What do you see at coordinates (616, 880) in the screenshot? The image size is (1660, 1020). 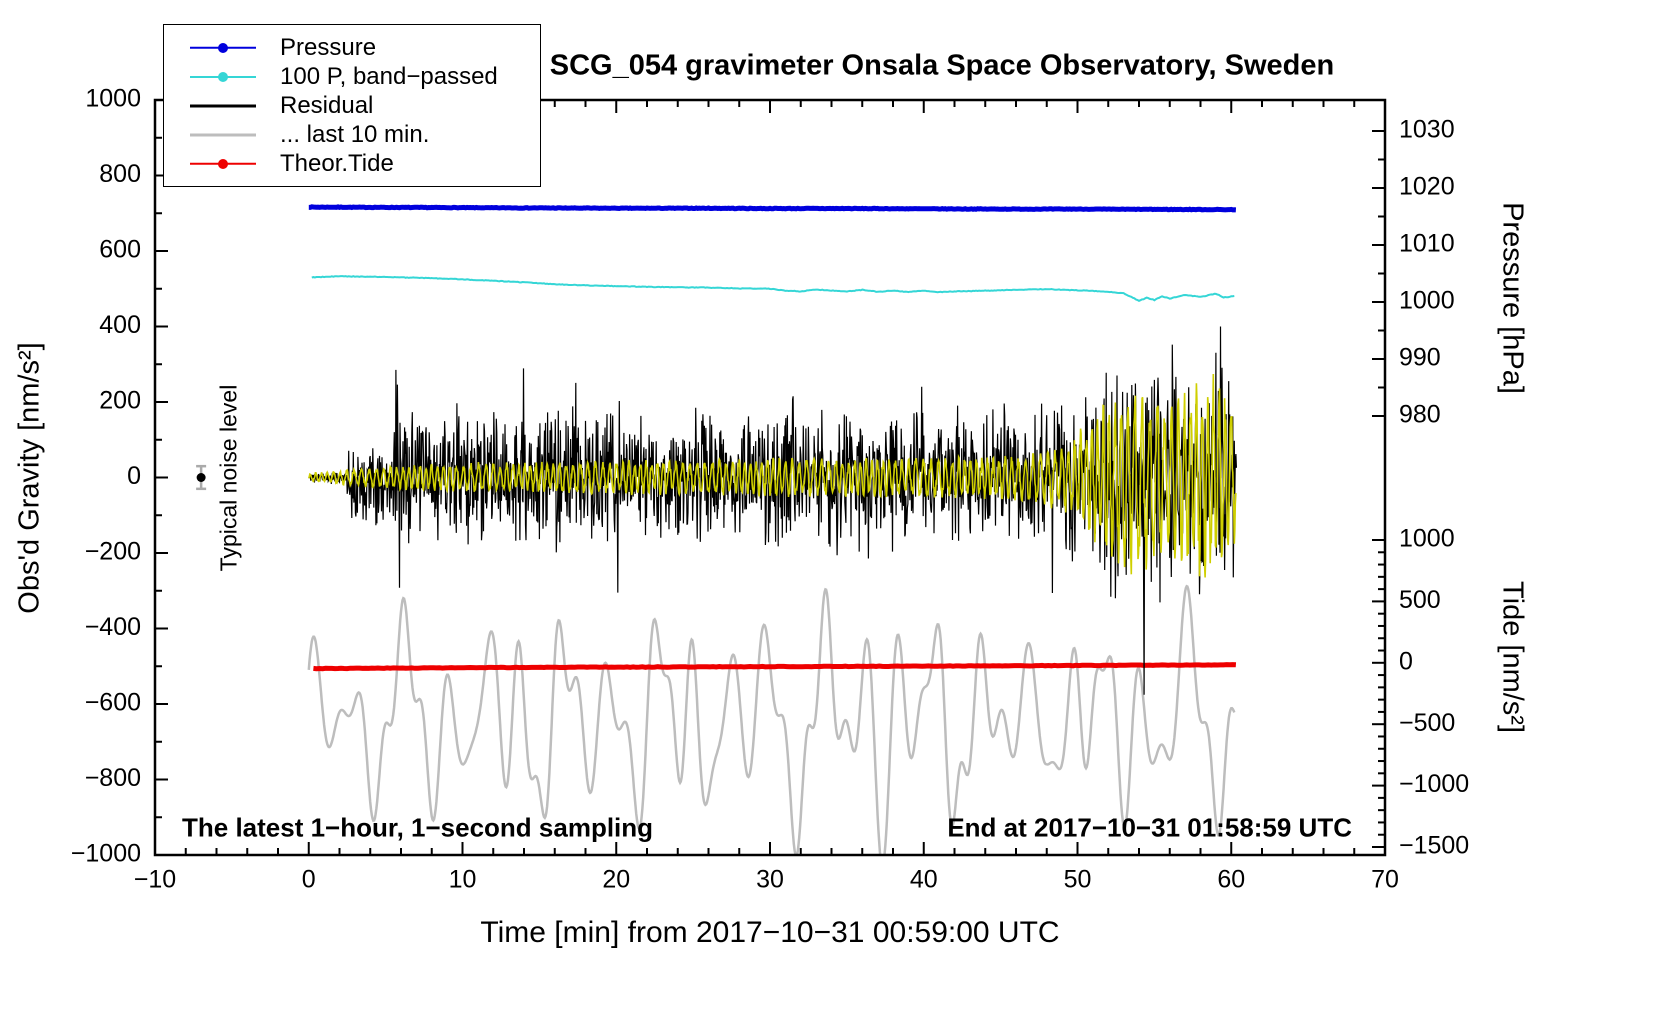 I see `tick-label: 20` at bounding box center [616, 880].